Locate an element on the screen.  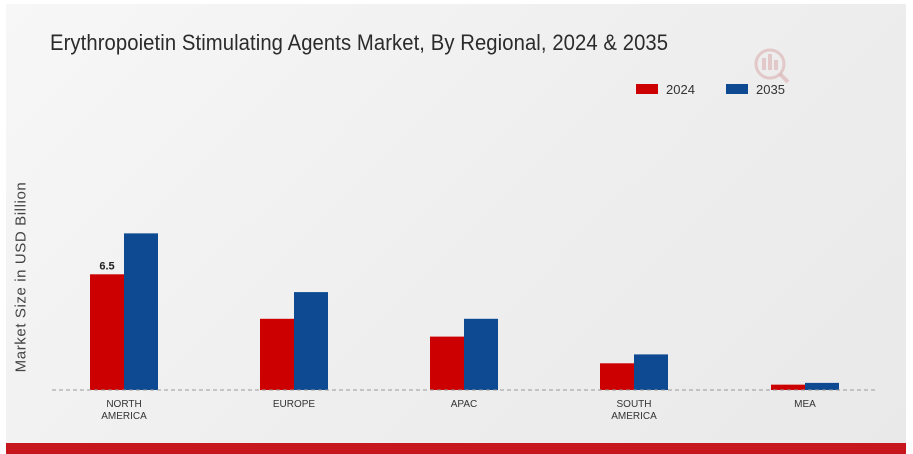
x-tick-label-north-america: NORTH AMERICA is located at coordinates (124, 410).